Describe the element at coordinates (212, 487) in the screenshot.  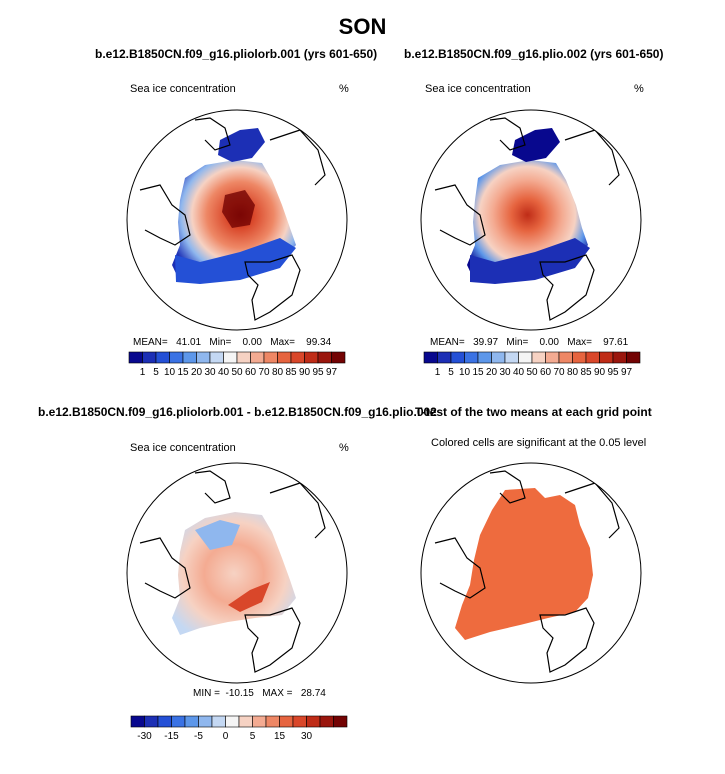
I see `panel3-coastline-greenland` at that location.